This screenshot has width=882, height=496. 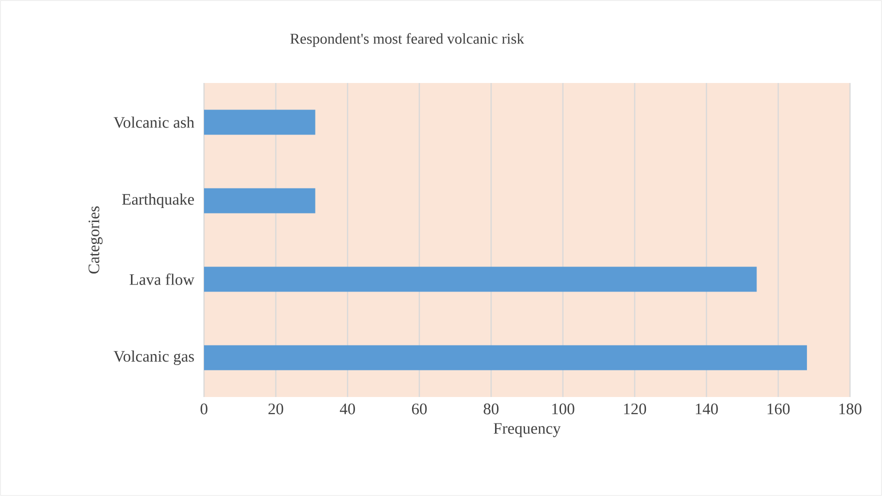 I want to click on y-tick-label: Earthquake, so click(x=158, y=201).